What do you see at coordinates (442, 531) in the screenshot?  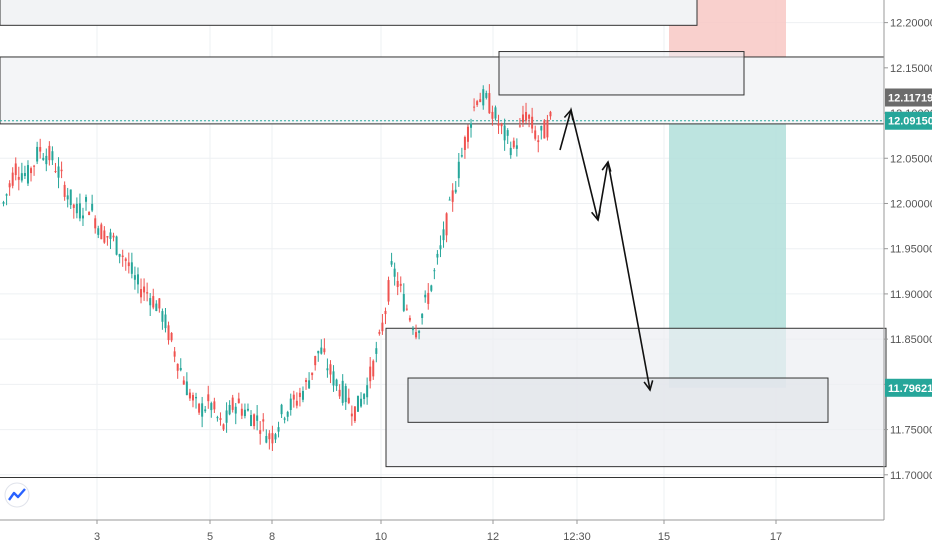 I see `time-axis: 3 5 8 10 12 12:30 15 17` at bounding box center [442, 531].